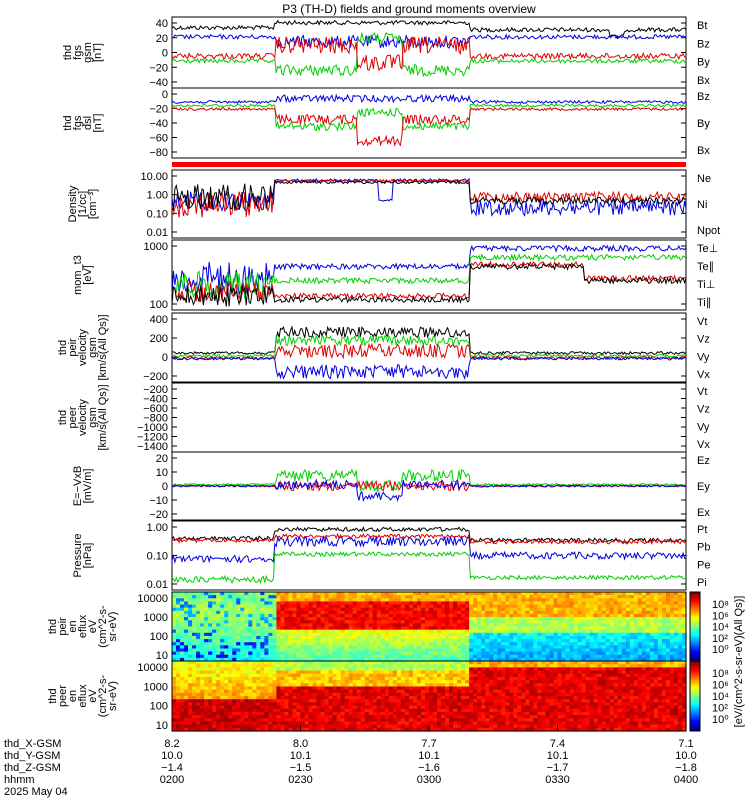  Describe the element at coordinates (152, 599) in the screenshot. I see `y-tick-label: 10000` at that location.